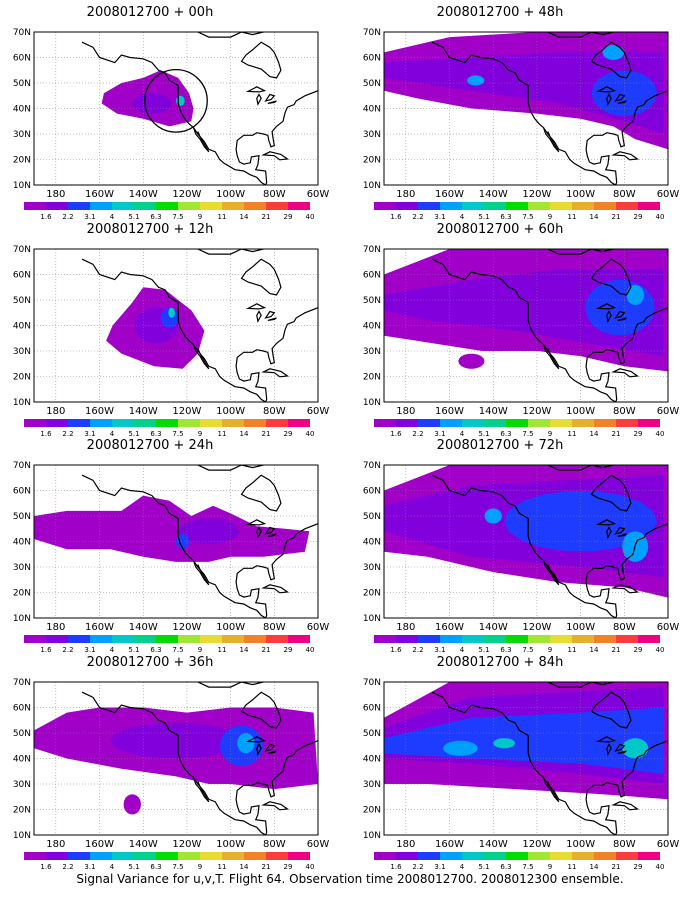 The width and height of the screenshot is (700, 900). What do you see at coordinates (519, 644) in the screenshot?
I see `color-legend: 1.6 2.2 3.1 4 5.1 6.3 7.5 9 11 14 21 29 40` at bounding box center [519, 644].